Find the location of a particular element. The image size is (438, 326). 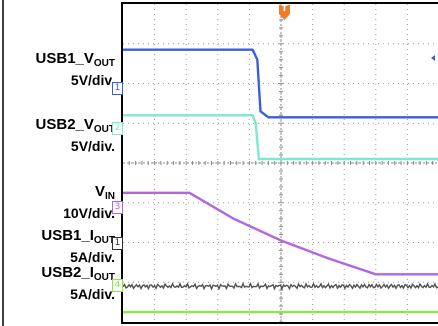

trigger-marker-label: T is located at coordinates (284, 9).